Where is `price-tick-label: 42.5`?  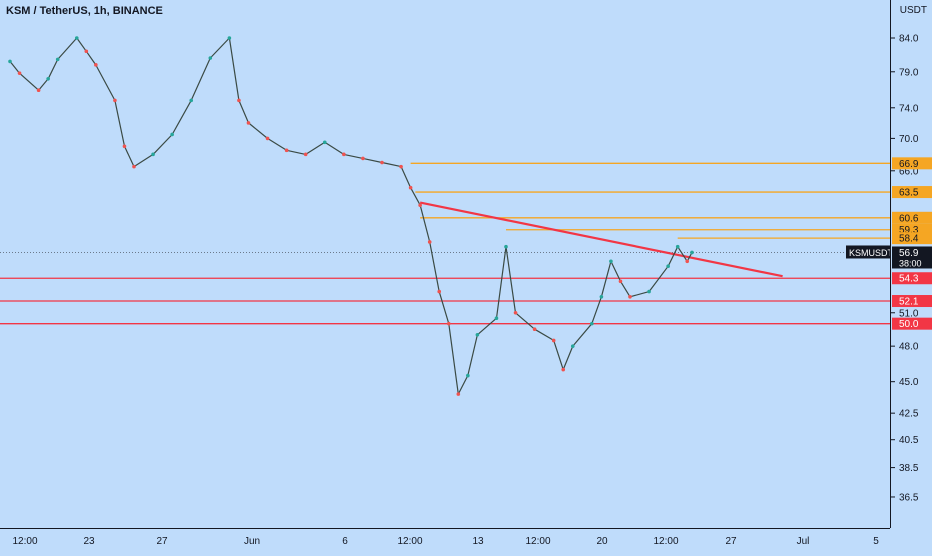
price-tick-label: 42.5 is located at coordinates (909, 414).